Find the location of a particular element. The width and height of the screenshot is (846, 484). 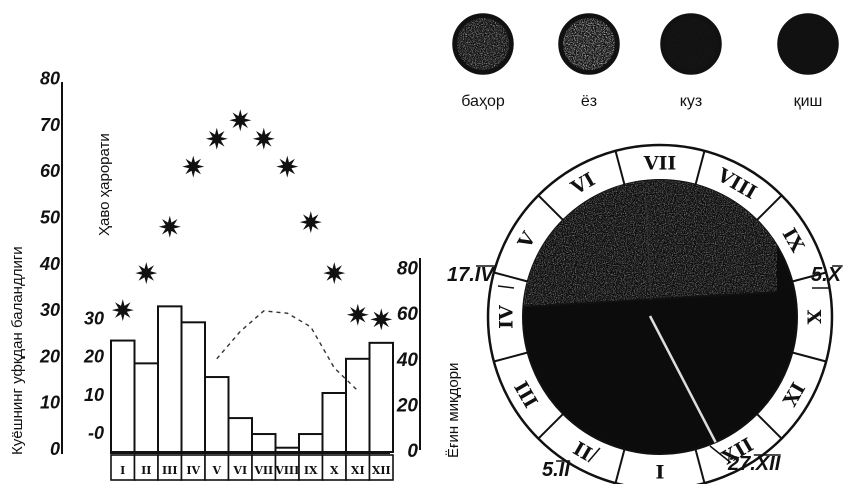

month-label: V is located at coordinates (216, 470).